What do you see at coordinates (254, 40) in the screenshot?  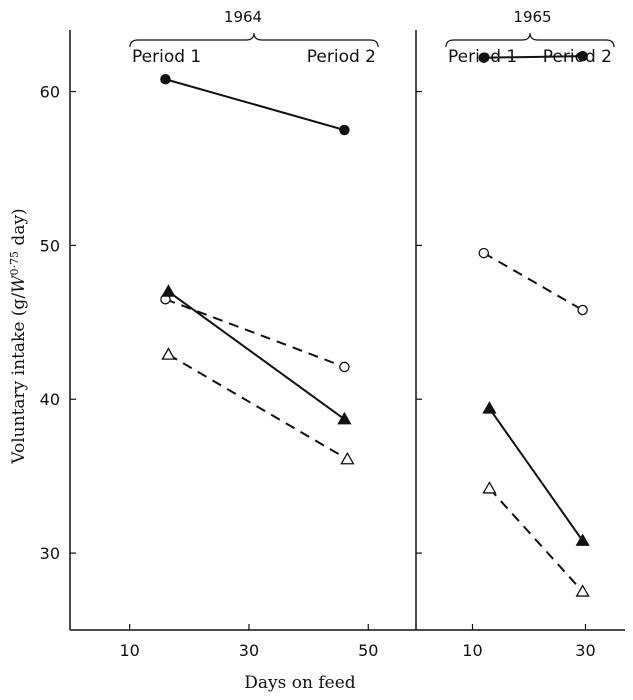 I see `period-brace-1964` at bounding box center [254, 40].